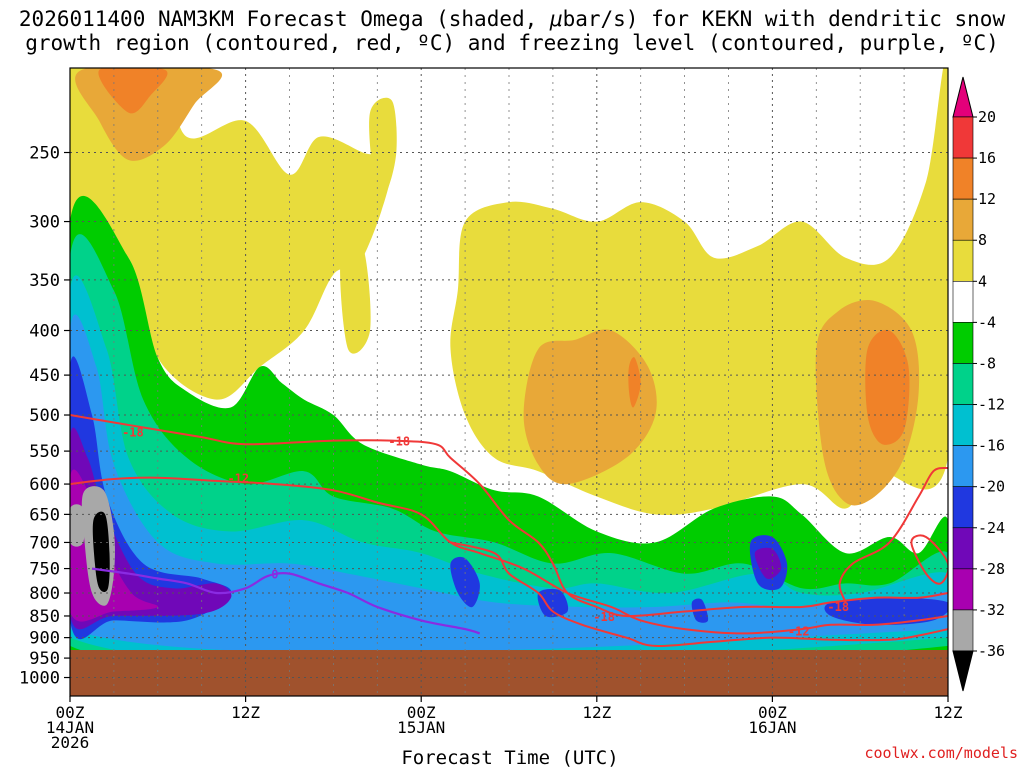  Describe the element at coordinates (44, 570) in the screenshot. I see `y-tick-label-750: 750` at that location.